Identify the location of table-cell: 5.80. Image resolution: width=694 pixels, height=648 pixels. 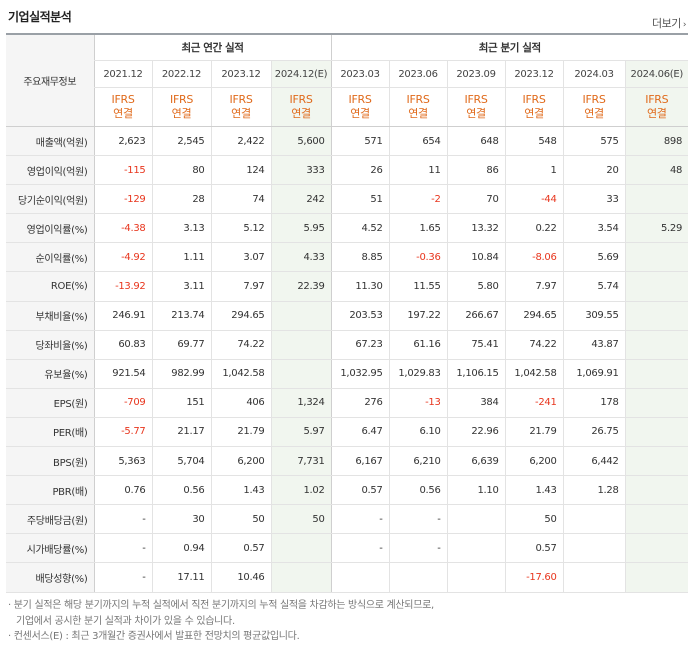
(476, 286).